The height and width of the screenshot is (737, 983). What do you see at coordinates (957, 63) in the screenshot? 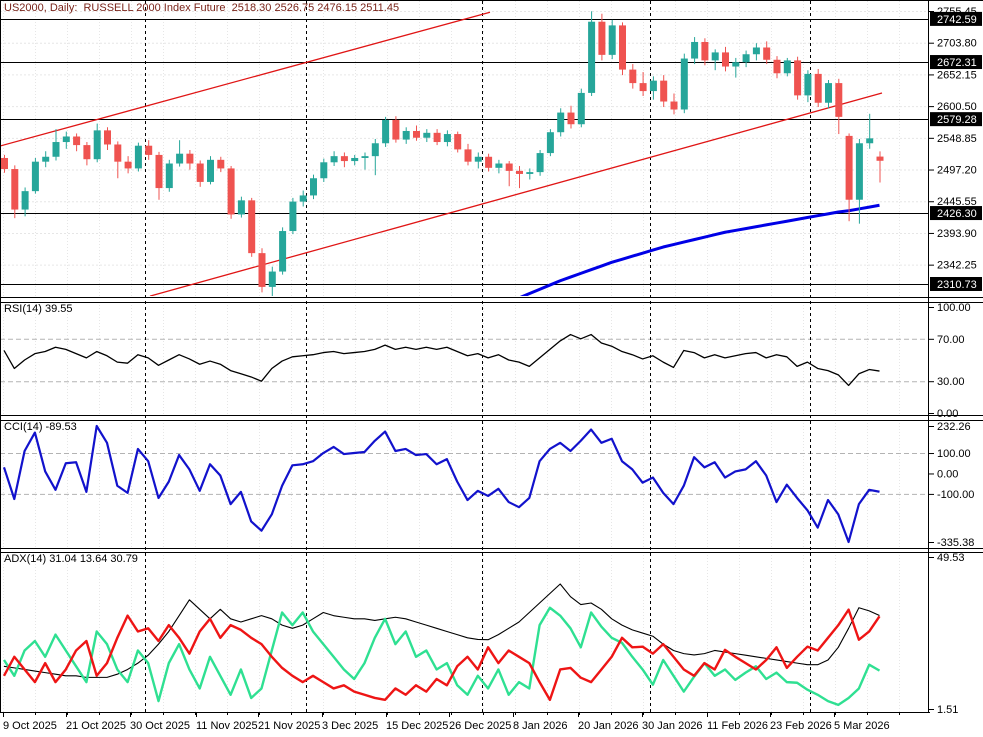
I see `svg-text: 2672.31` at bounding box center [957, 63].